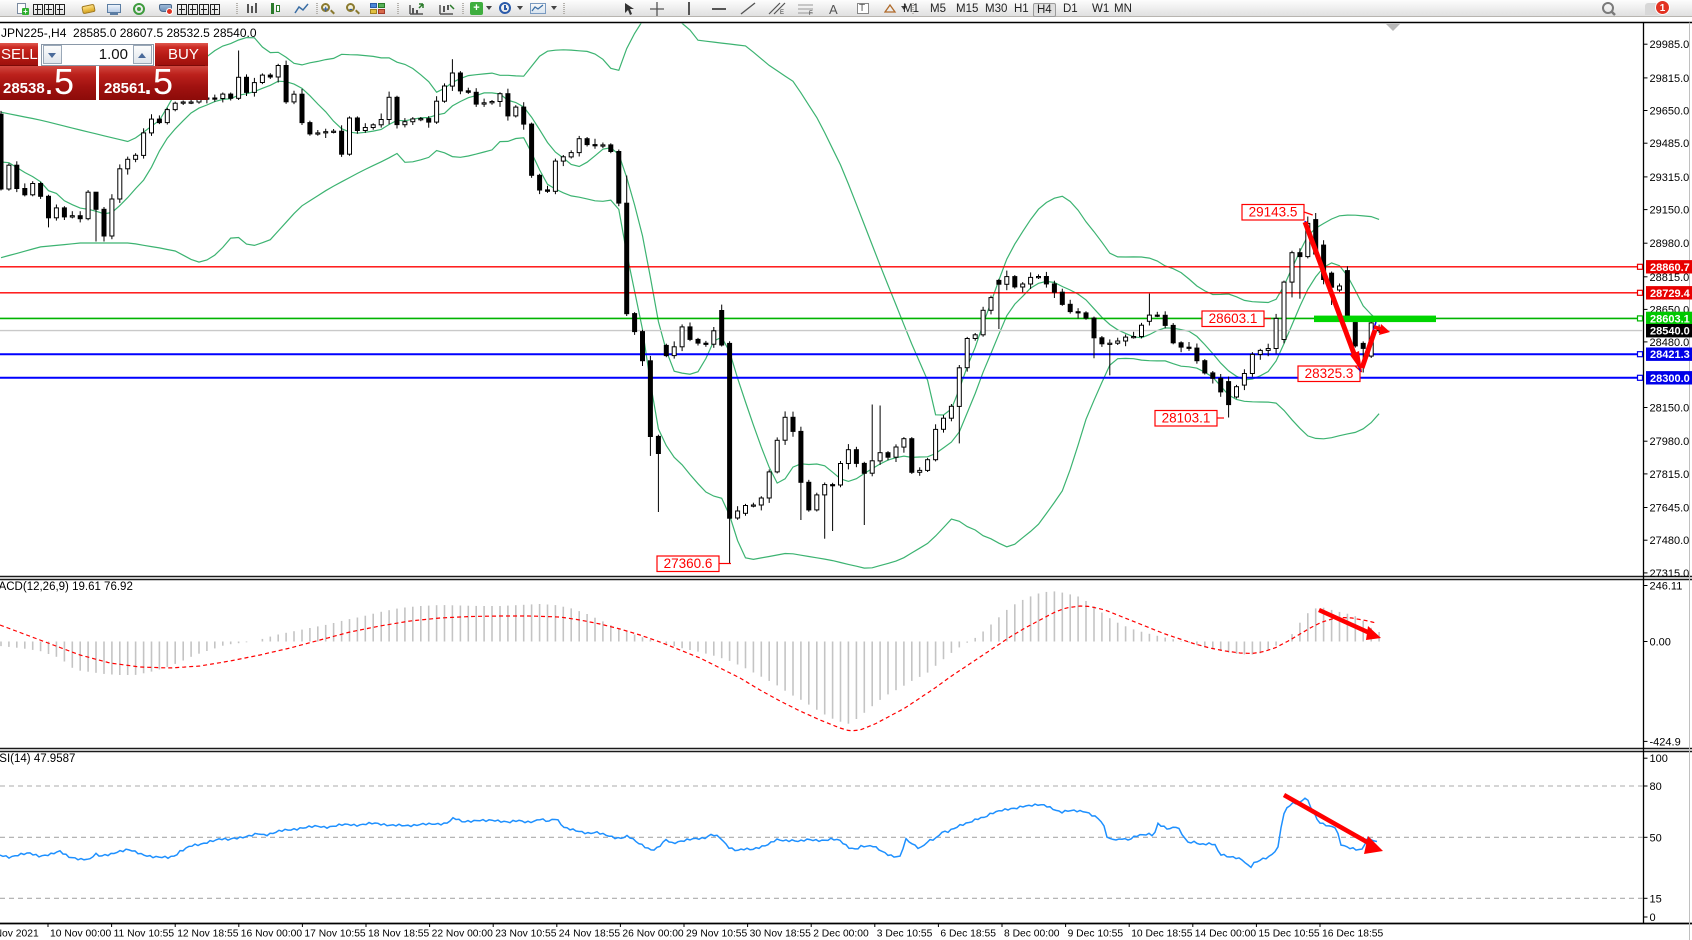 The image size is (1692, 940). I want to click on svg-text: 15 Dec 10:55, so click(1289, 934).